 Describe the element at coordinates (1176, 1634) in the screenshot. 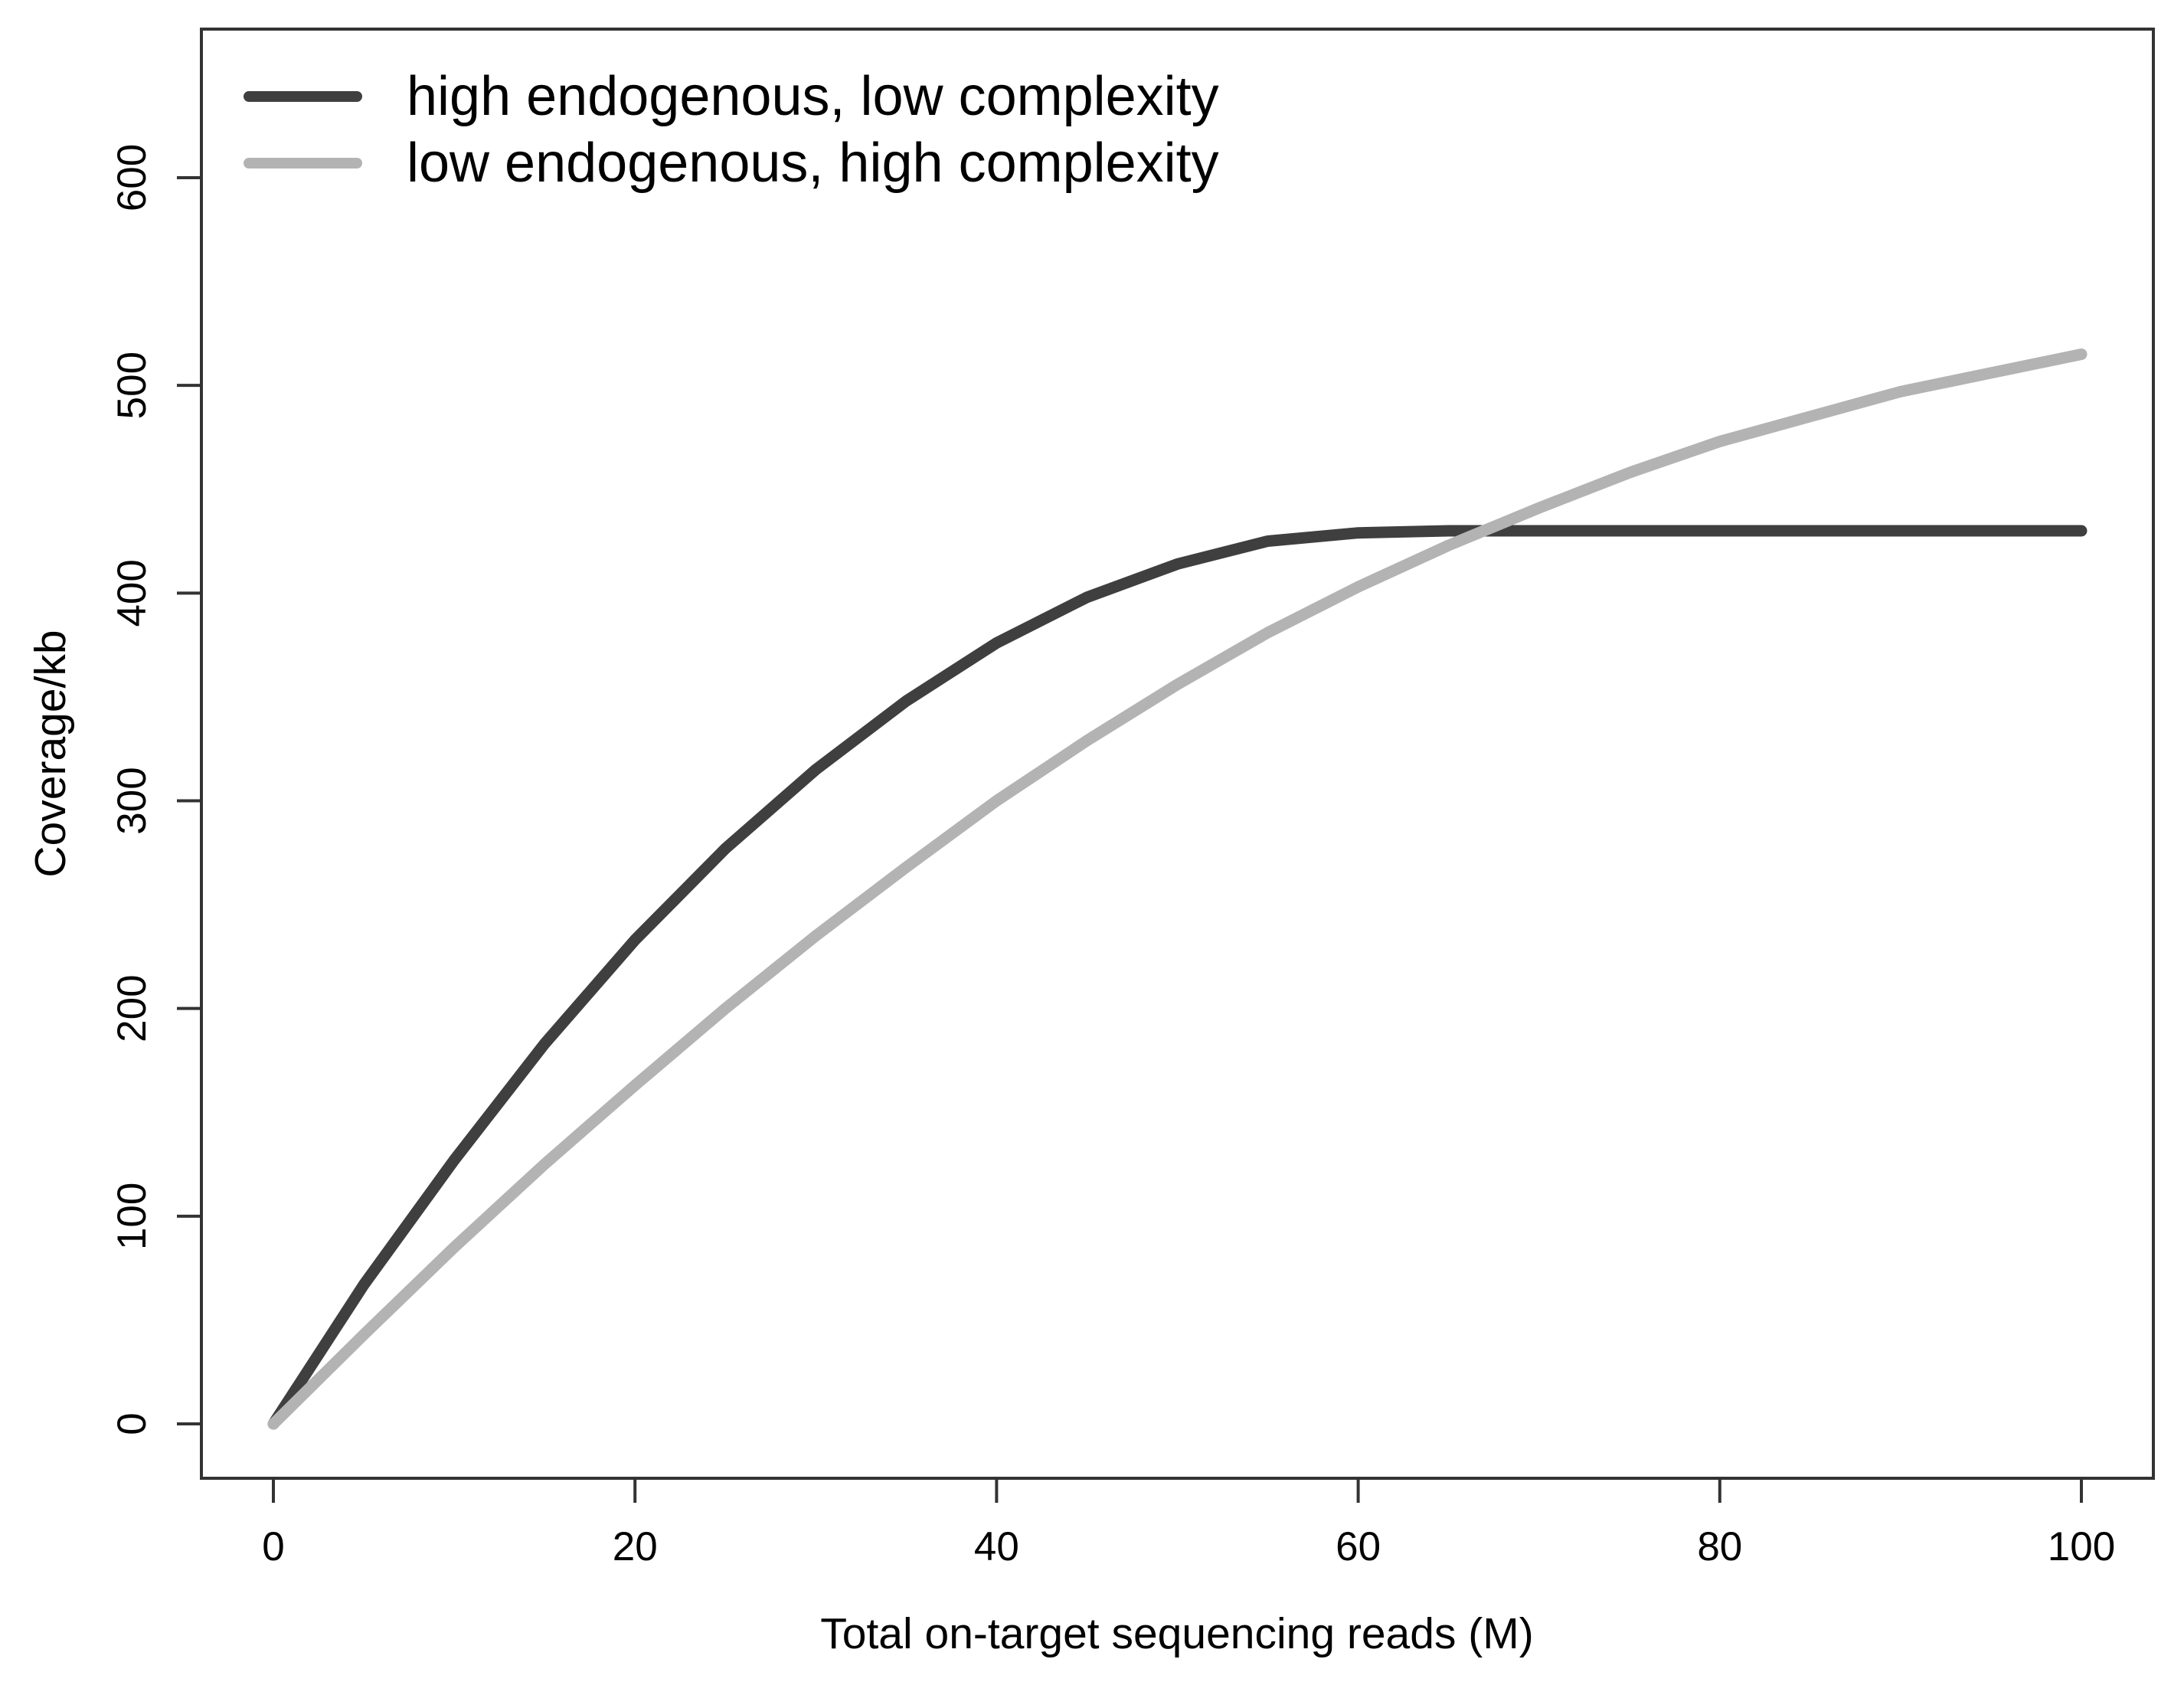

I see `x-axis-title: Total on-target sequencing reads (M)` at that location.